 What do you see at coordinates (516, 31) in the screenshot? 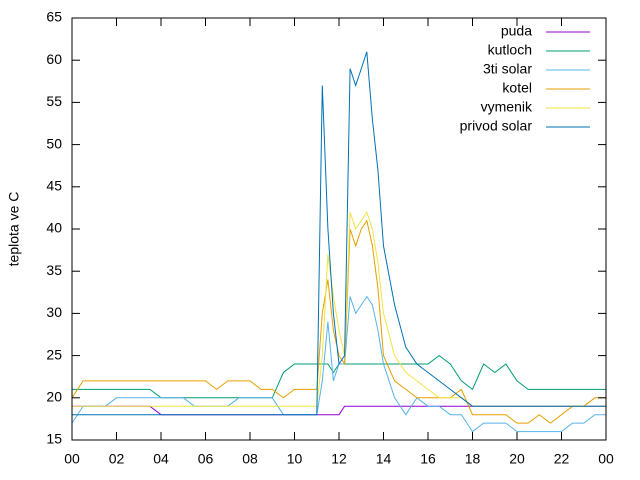
I see `legend-label: puda` at bounding box center [516, 31].